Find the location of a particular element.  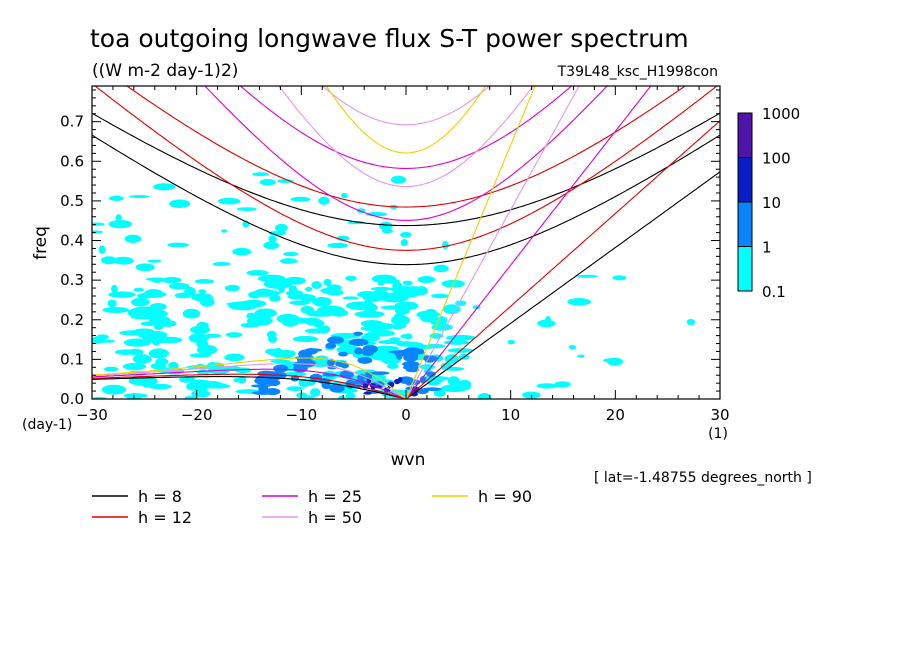

colorbar-label: 100 is located at coordinates (776, 159).